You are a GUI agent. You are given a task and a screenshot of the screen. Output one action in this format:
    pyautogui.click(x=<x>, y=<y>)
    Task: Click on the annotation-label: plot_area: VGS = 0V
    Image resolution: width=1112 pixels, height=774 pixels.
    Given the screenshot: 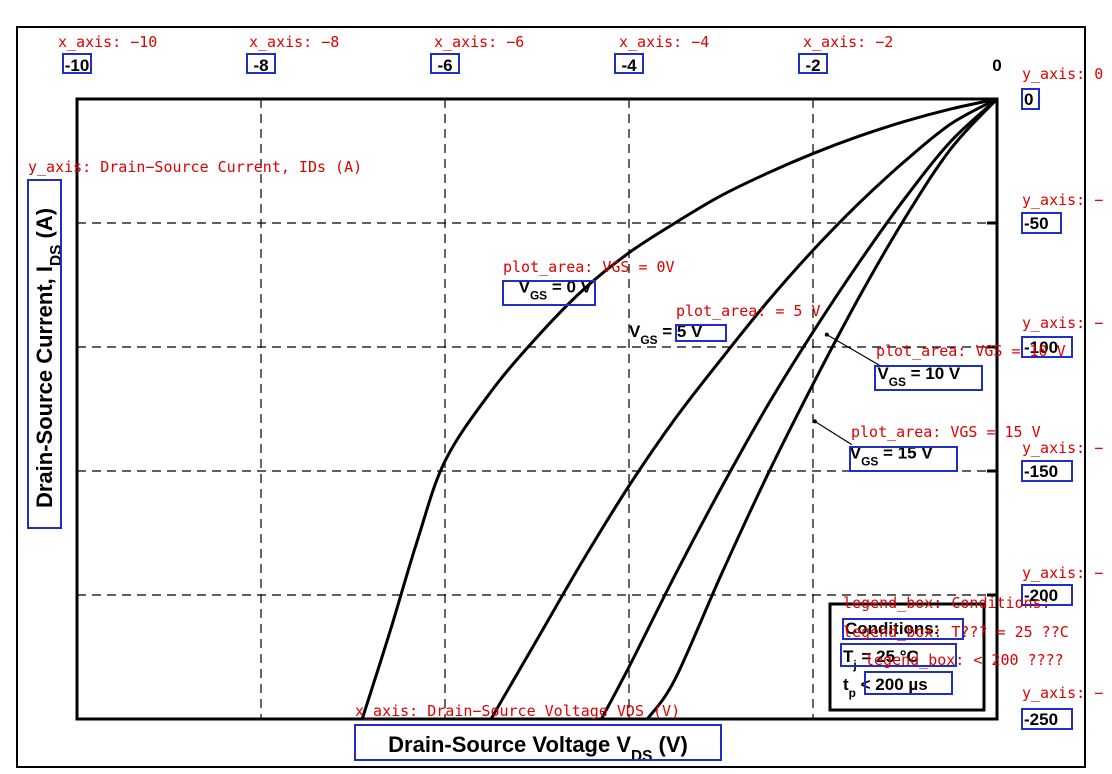 What is the action you would take?
    pyautogui.click(x=589, y=267)
    